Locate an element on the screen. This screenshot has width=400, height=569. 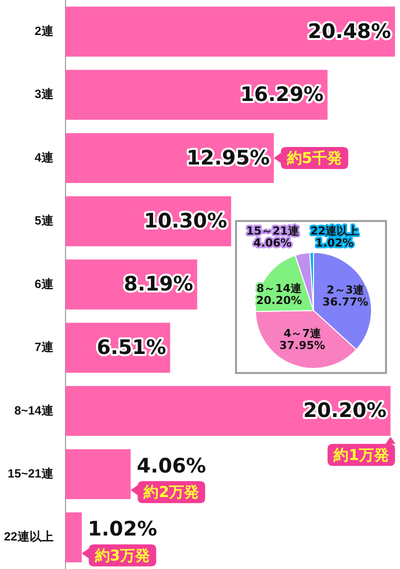
y-tick-label: 2連 is located at coordinates (44, 31).